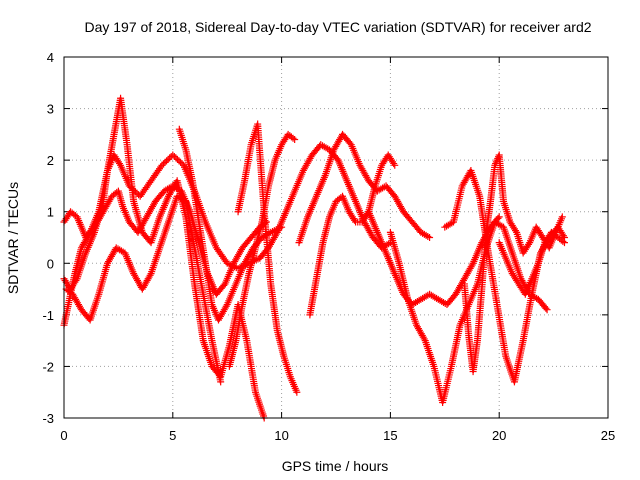 The height and width of the screenshot is (480, 640). What do you see at coordinates (48, 238) in the screenshot?
I see `y-tick-labels: -3 -2 -1 0 1 2 3 4` at bounding box center [48, 238].